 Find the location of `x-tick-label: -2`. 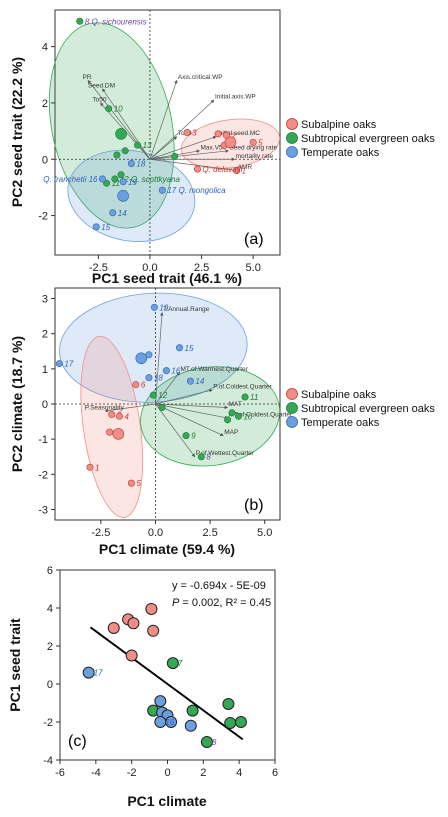

x-tick-label: -2 is located at coordinates (132, 773).